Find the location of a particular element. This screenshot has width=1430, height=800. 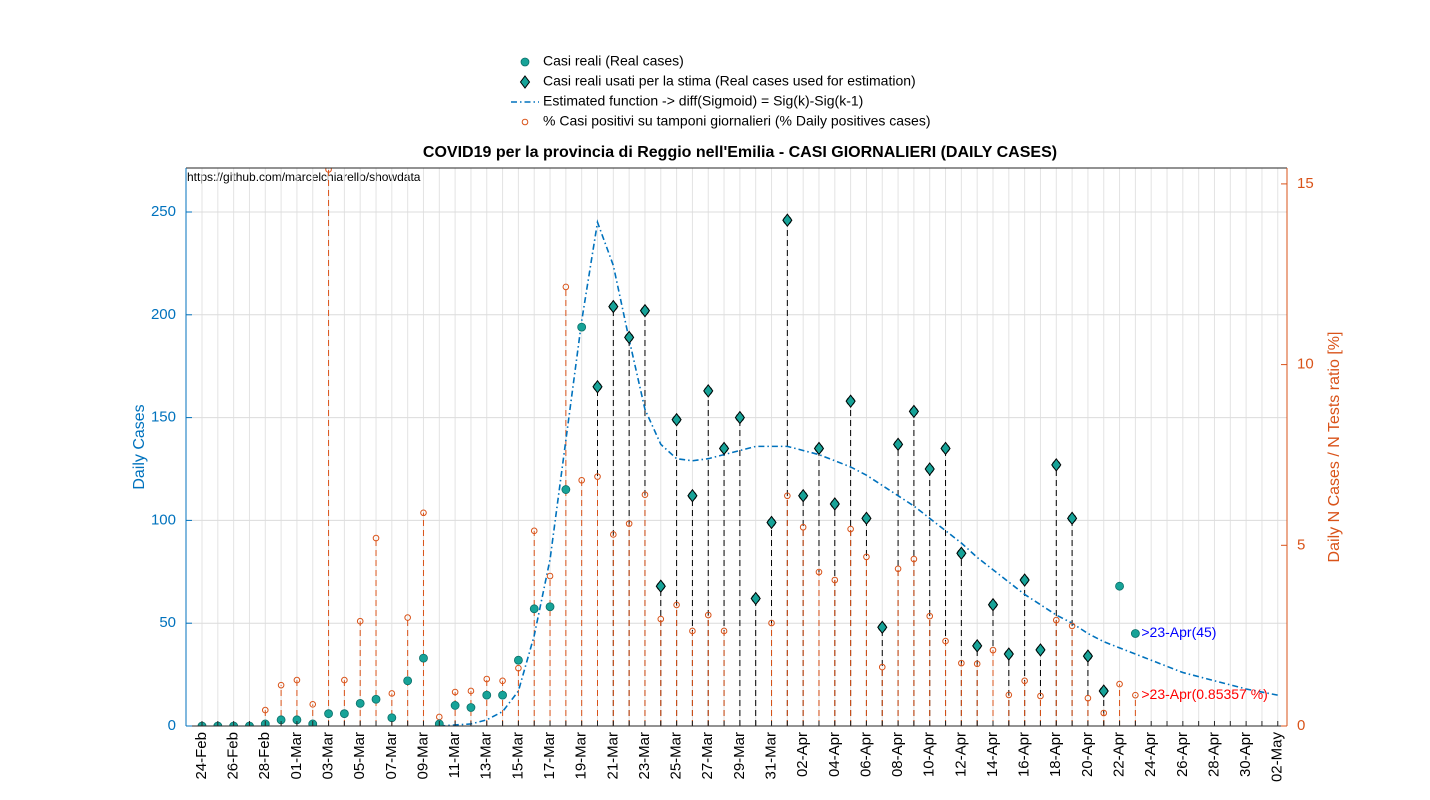

x-tick-label: 08-Apr is located at coordinates (897, 754).